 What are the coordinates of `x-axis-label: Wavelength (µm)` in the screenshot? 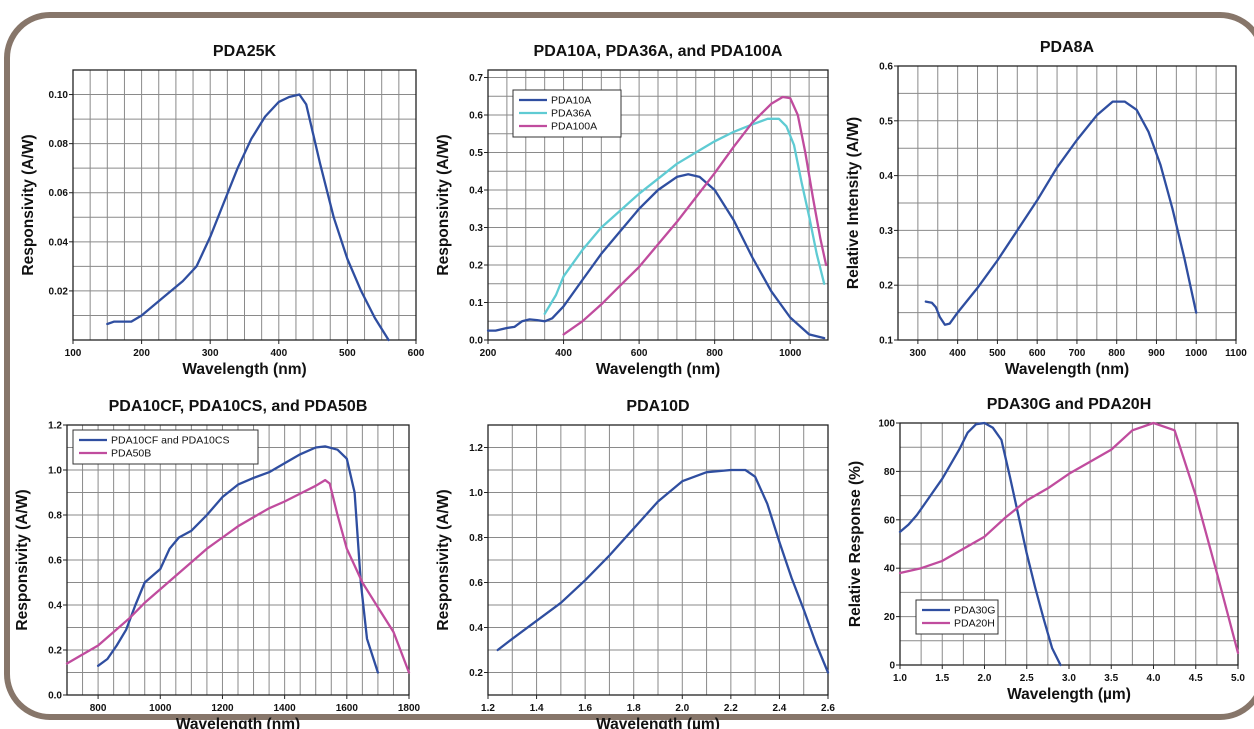 It's located at (658, 722).